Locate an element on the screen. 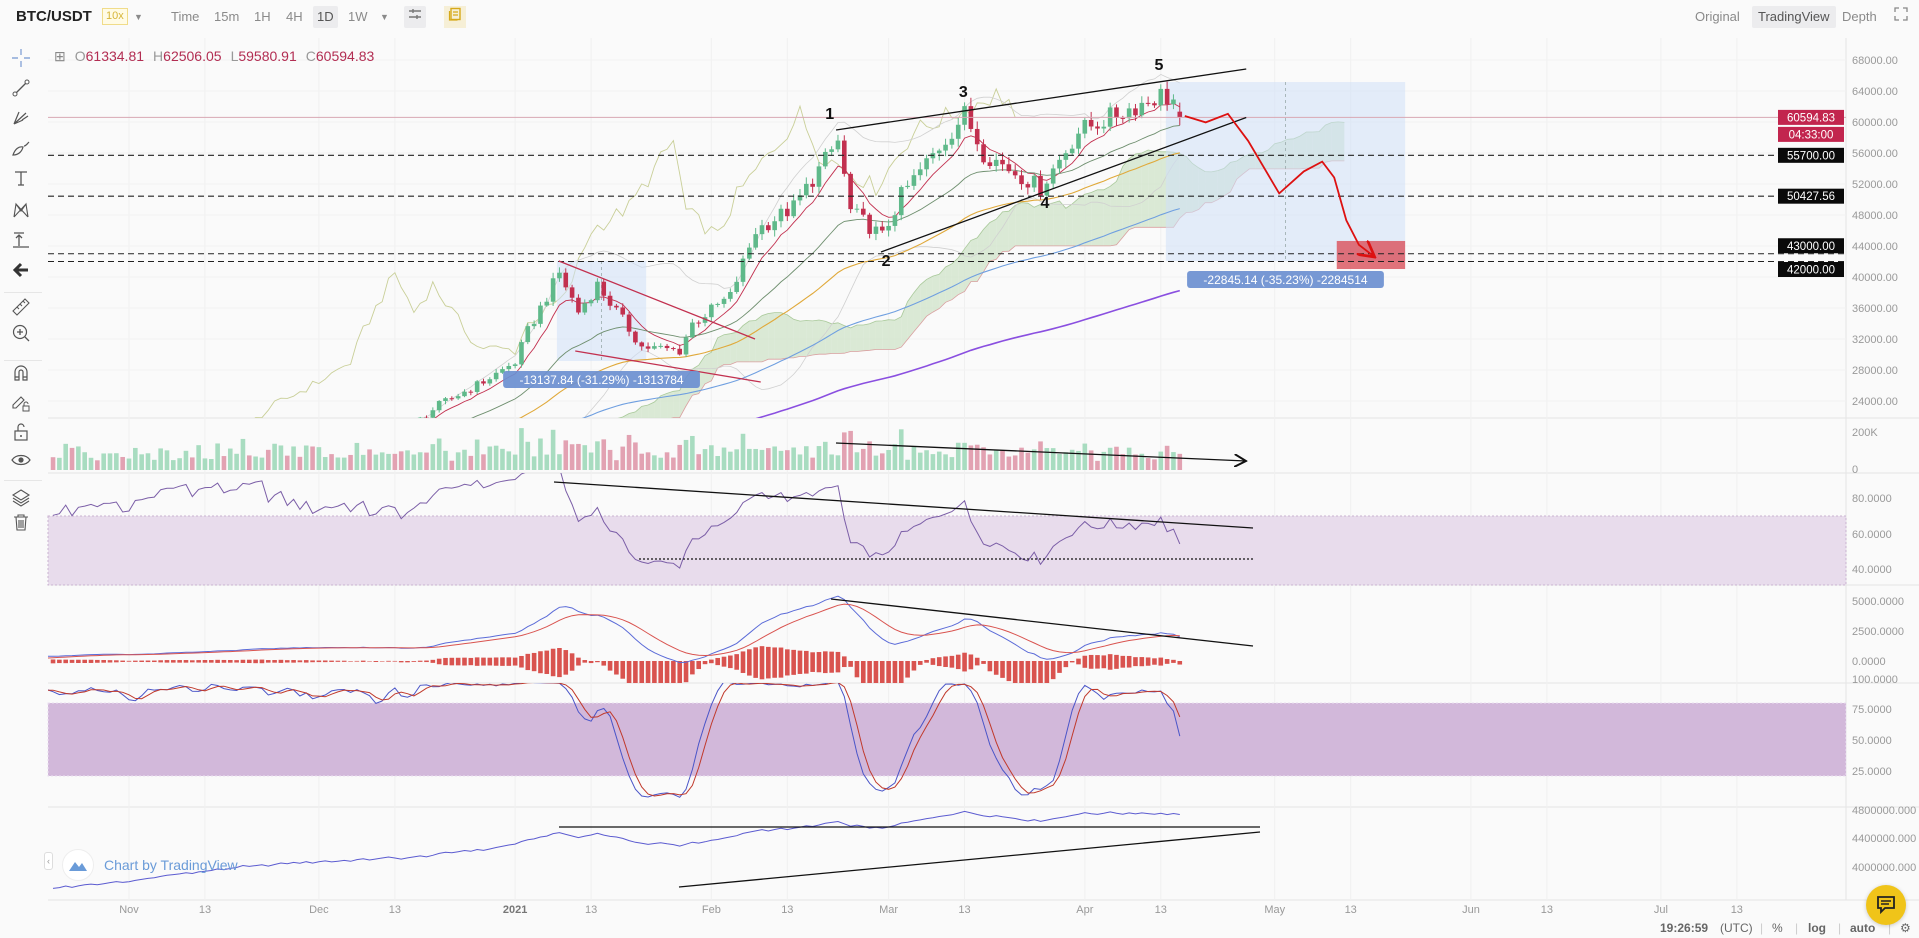 This screenshot has height=938, width=1919. obv-axis-label: 4000000.000 is located at coordinates (1884, 868).